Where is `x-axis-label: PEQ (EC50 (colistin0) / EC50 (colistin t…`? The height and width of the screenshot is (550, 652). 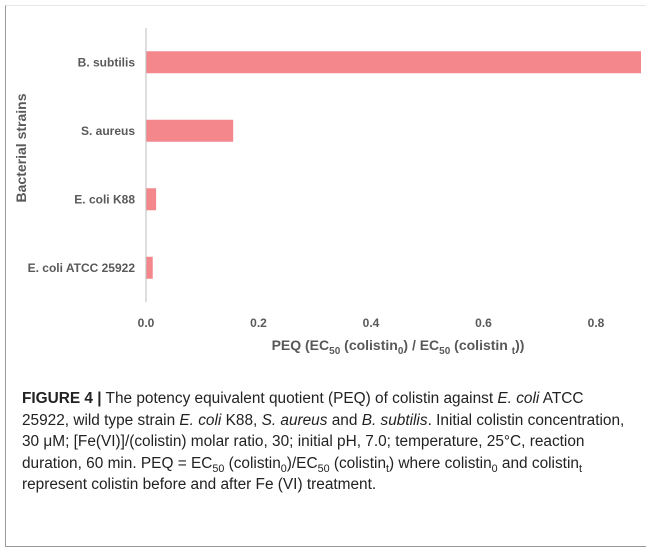 x-axis-label: PEQ (EC50 (colistin0) / EC50 (colistin t… is located at coordinates (398, 347).